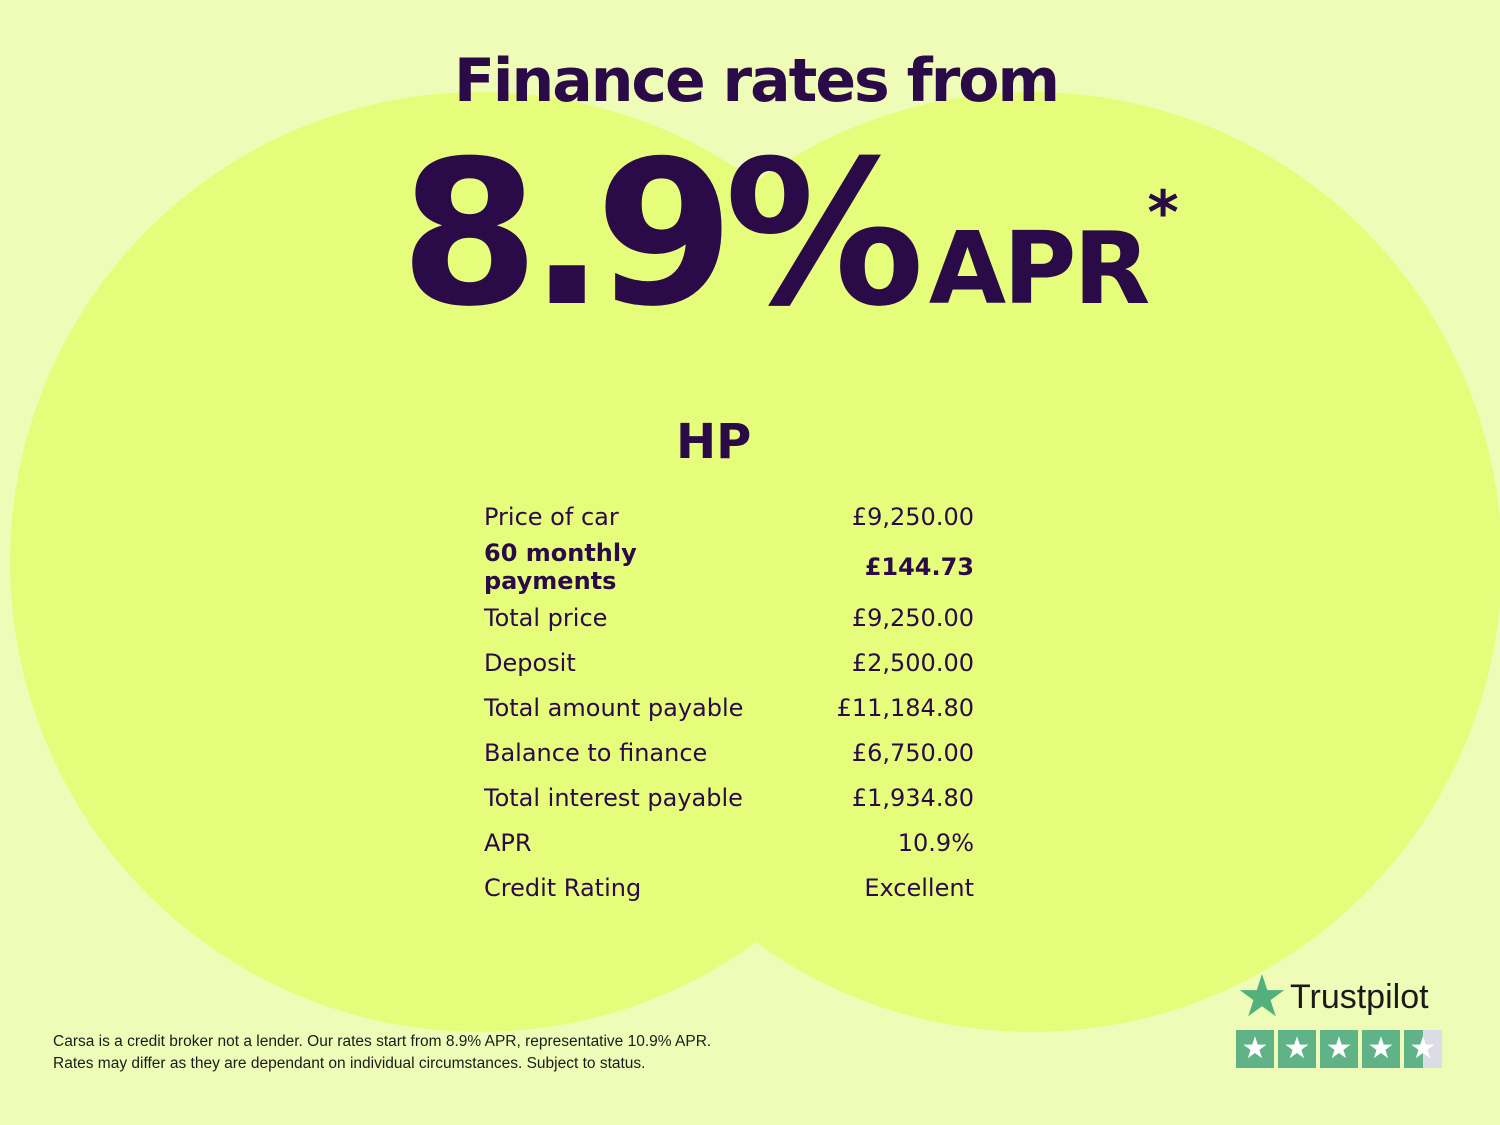  I want to click on row-label: Credit Rating, so click(563, 887).